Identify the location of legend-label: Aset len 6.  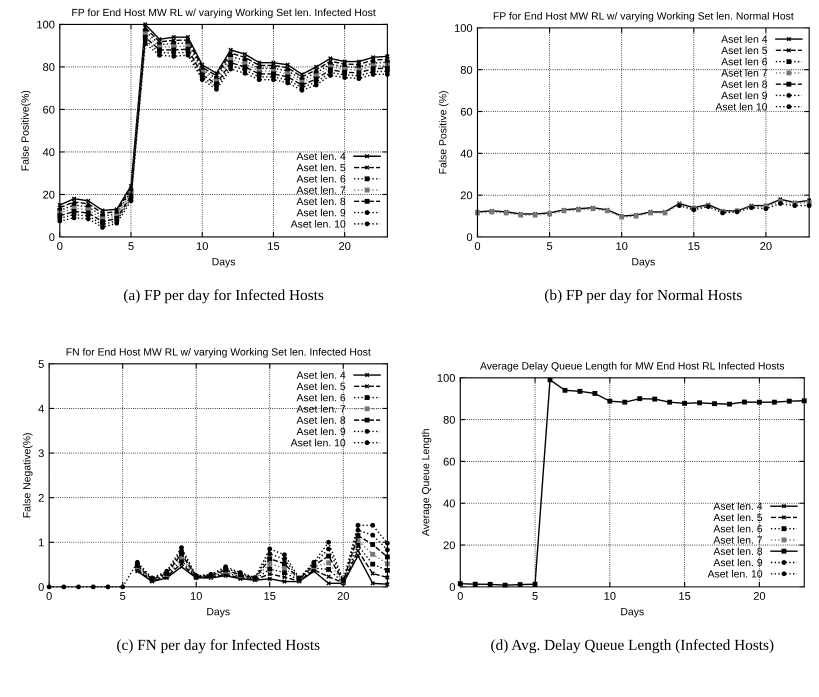
(744, 62).